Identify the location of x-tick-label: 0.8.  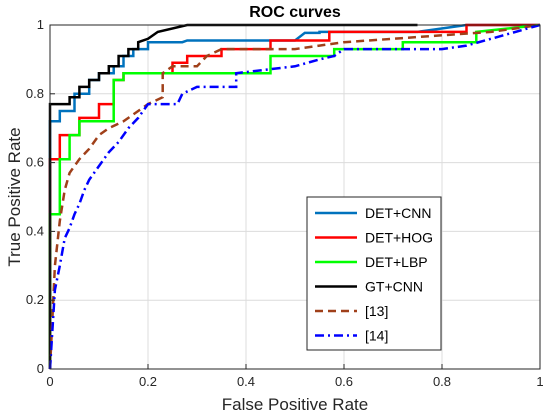
(442, 381).